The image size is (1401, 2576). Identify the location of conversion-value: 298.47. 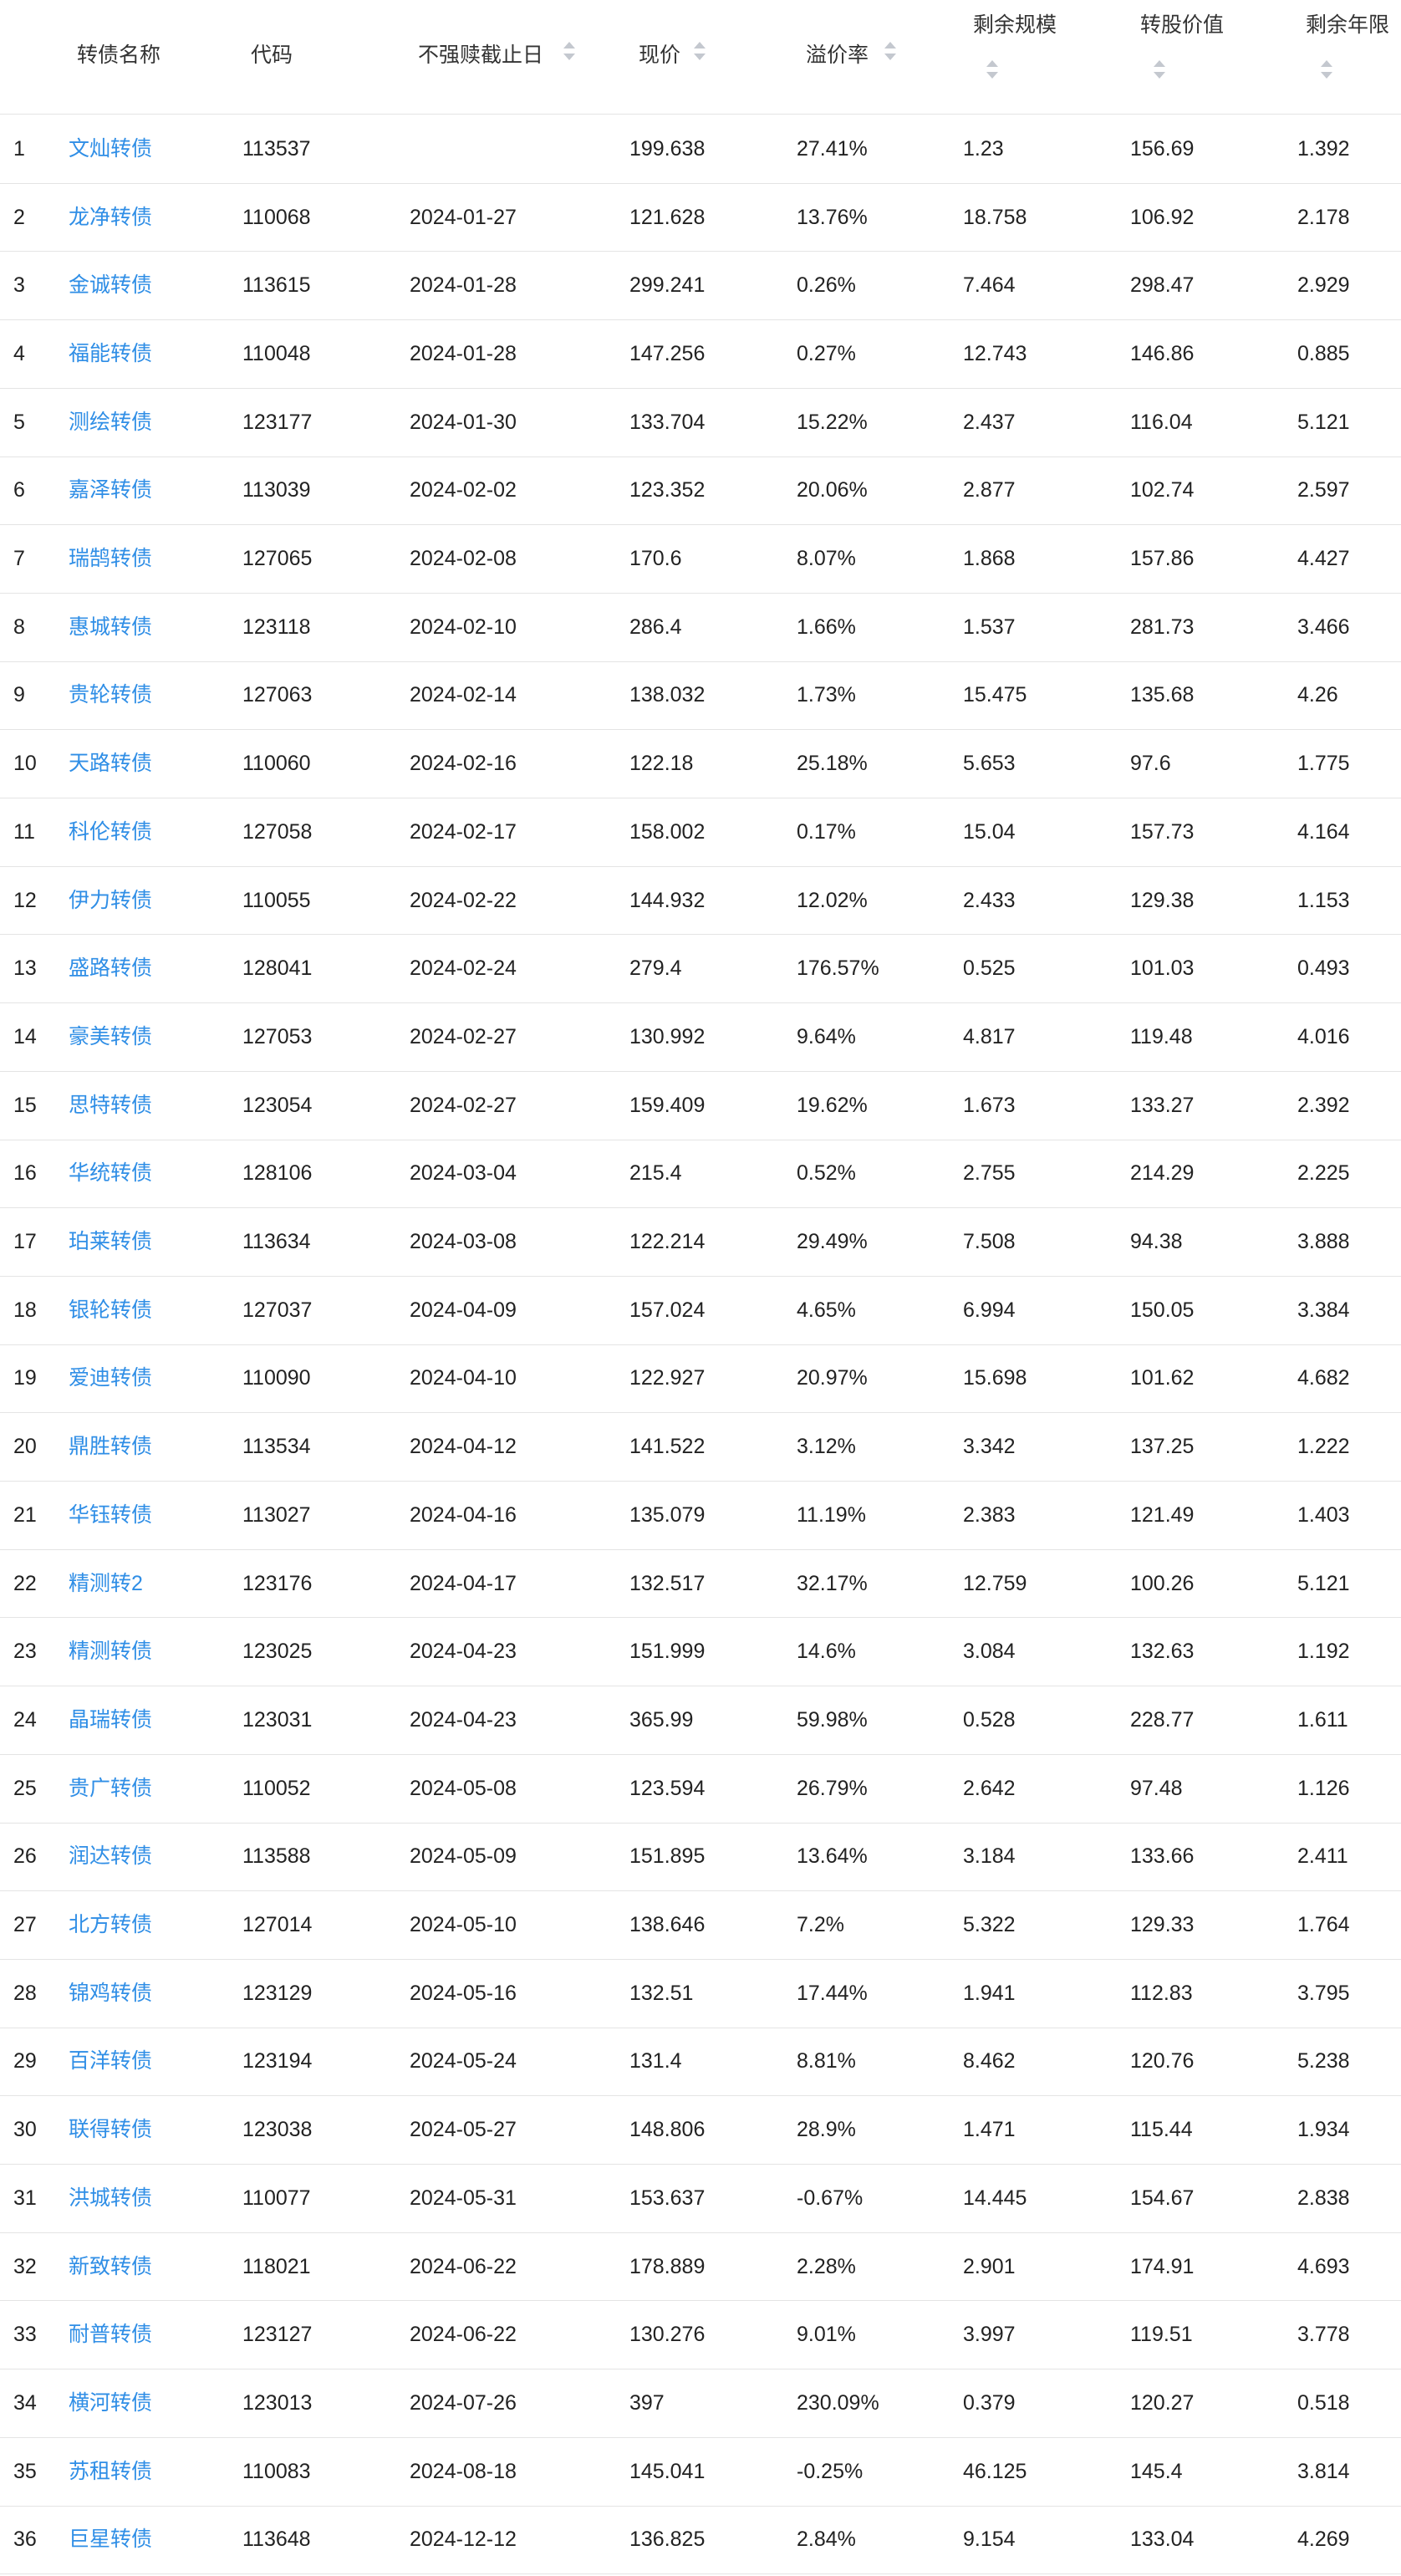
(1162, 285).